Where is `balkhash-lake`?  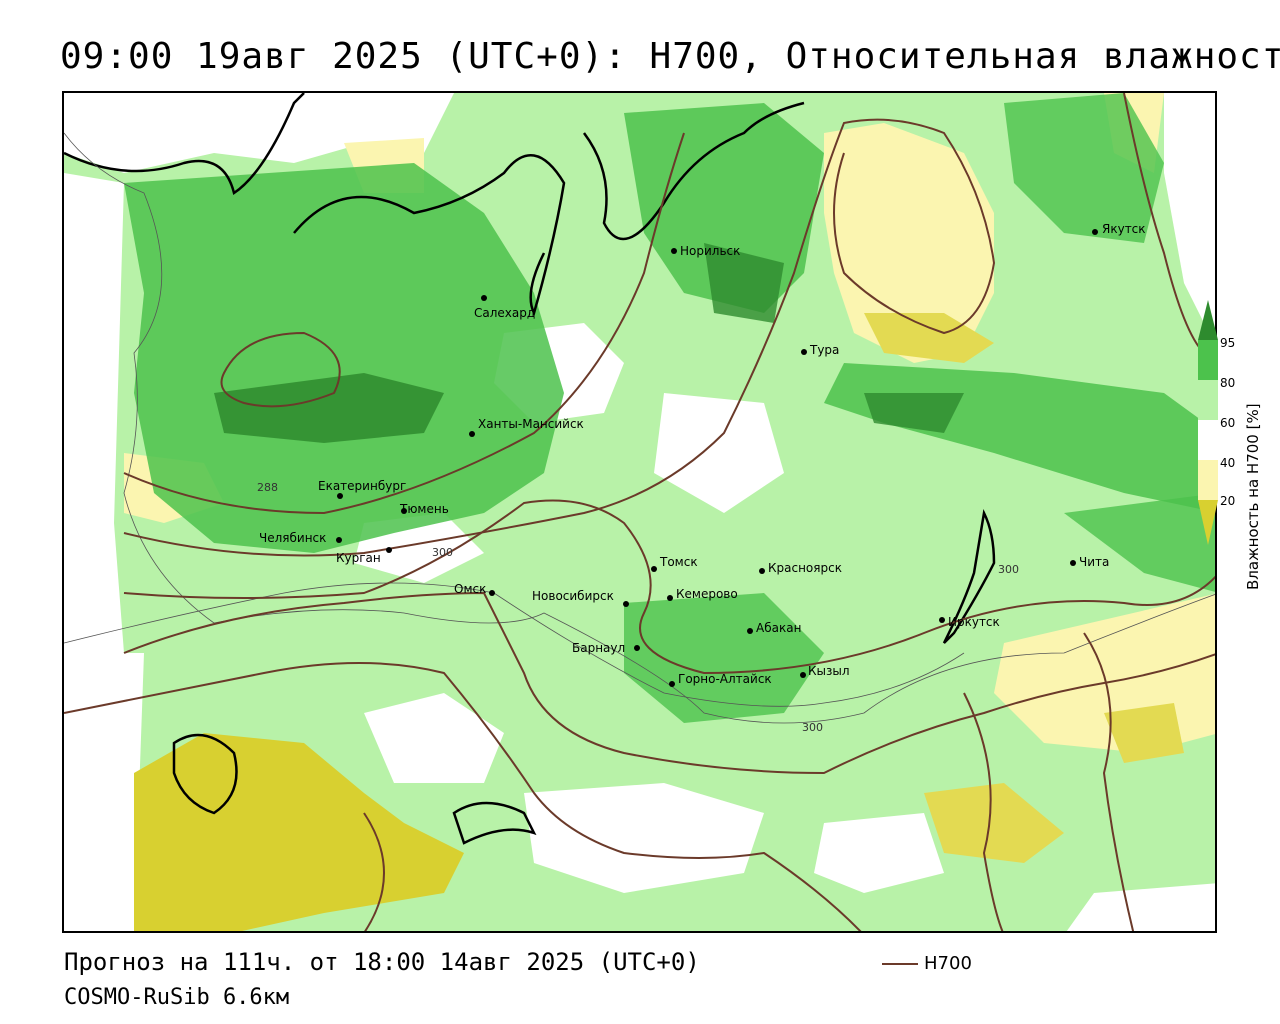
balkhash-lake is located at coordinates (494, 823).